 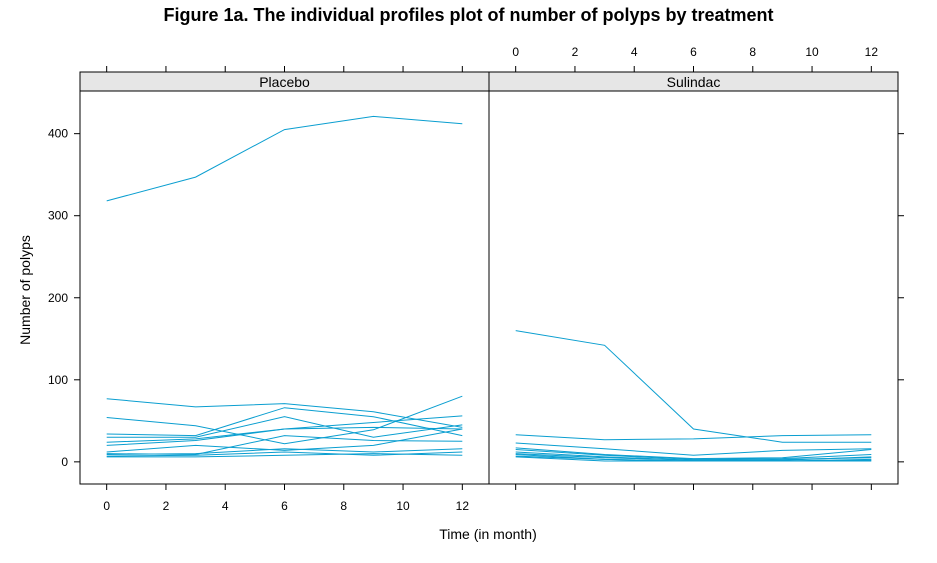 I want to click on y-tick-label: 400, so click(x=58, y=134).